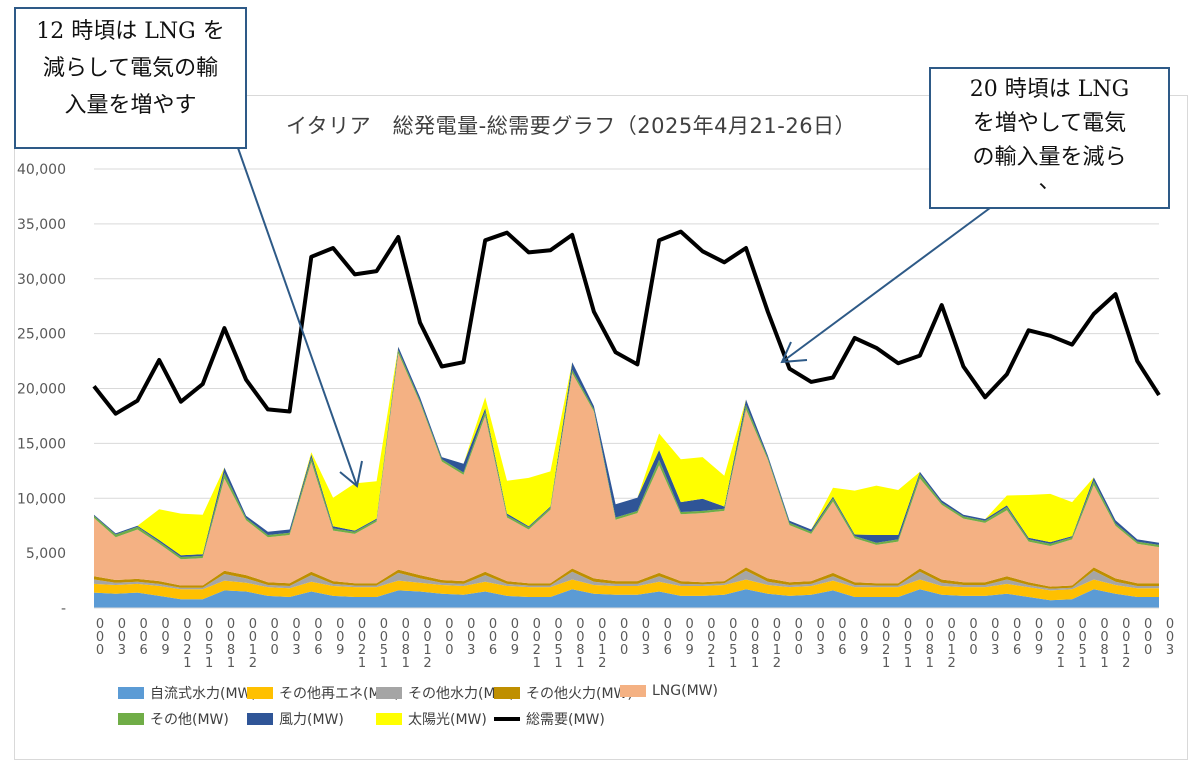 The image size is (1200, 765). What do you see at coordinates (41, 225) in the screenshot?
I see `y-tick-label: 35,000` at bounding box center [41, 225].